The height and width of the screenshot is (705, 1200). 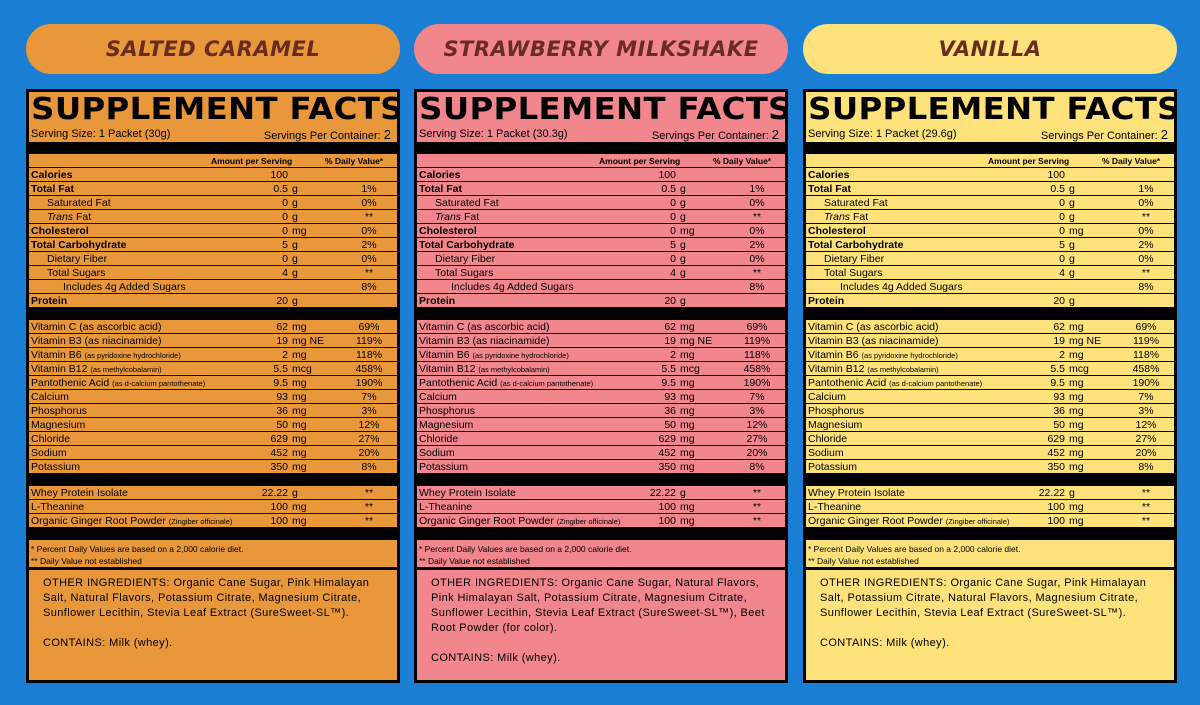 I want to click on nutrient-label: Phosphorus, so click(x=836, y=411).